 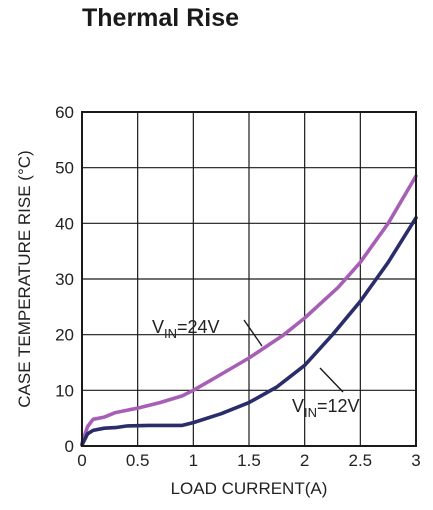 What do you see at coordinates (415, 460) in the screenshot?
I see `x-tick-label: 3` at bounding box center [415, 460].